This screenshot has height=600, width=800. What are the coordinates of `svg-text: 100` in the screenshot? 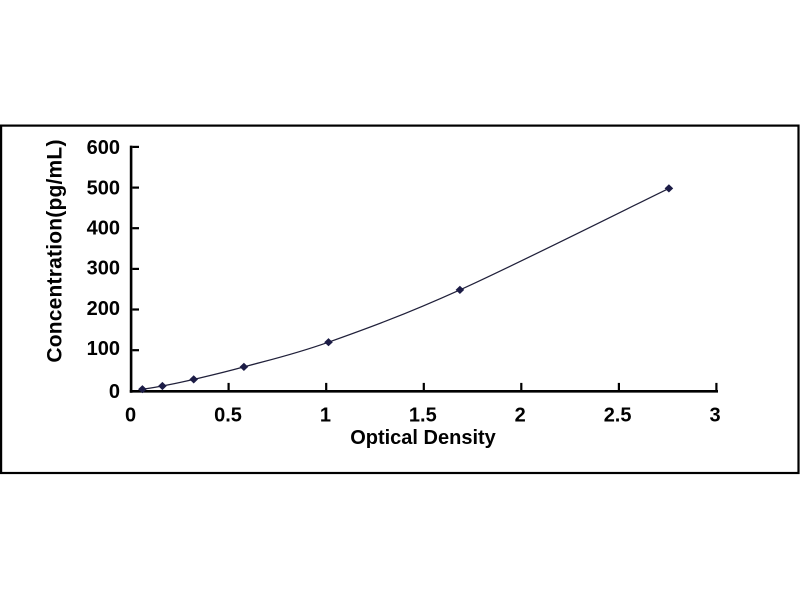 It's located at (103, 349).